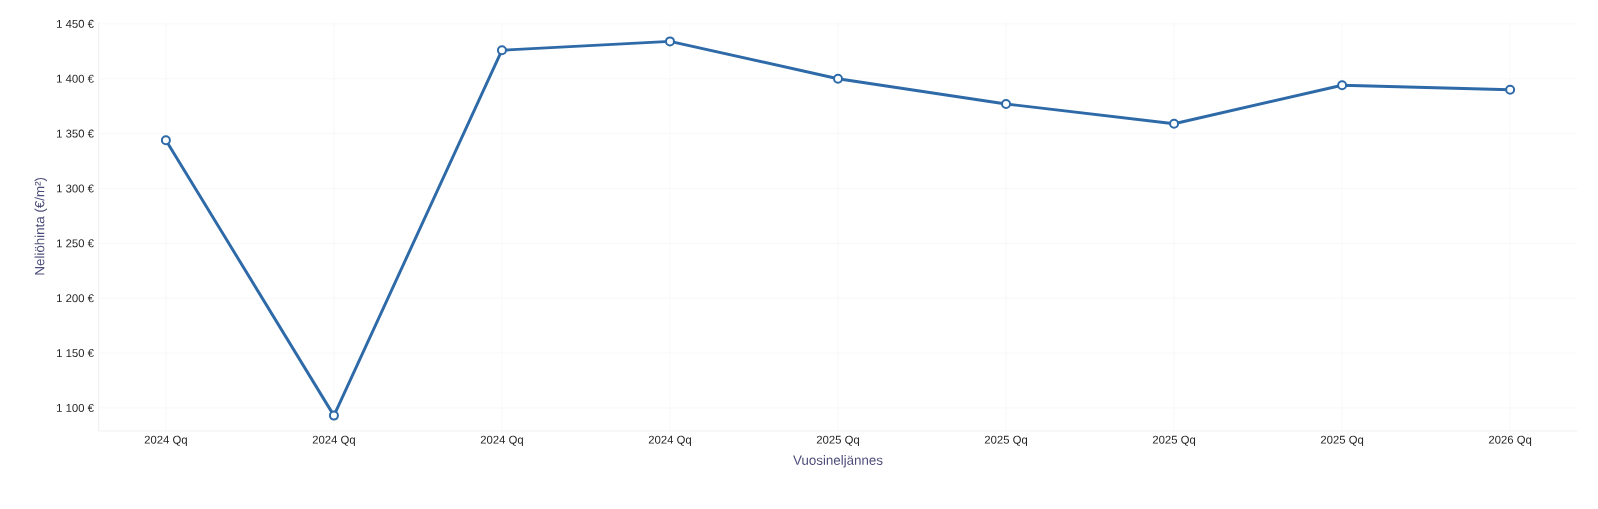 The height and width of the screenshot is (509, 1598). I want to click on y-tick-label: 1 100 €, so click(75, 407).